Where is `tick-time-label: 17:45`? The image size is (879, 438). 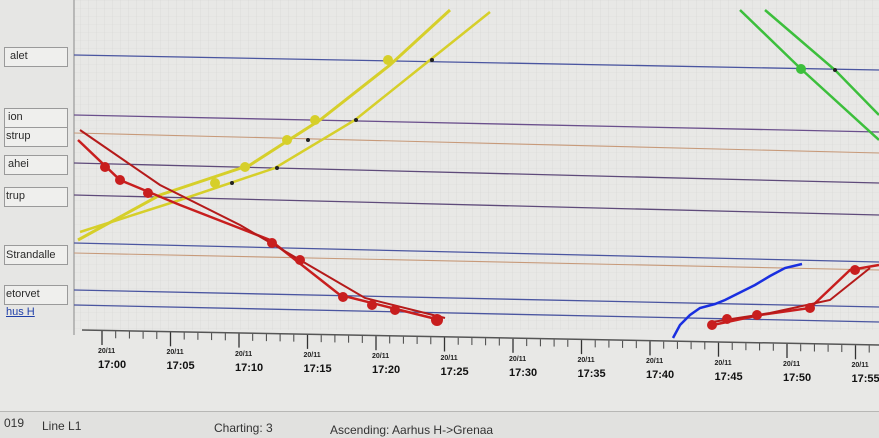 tick-time-label: 17:45 is located at coordinates (729, 377).